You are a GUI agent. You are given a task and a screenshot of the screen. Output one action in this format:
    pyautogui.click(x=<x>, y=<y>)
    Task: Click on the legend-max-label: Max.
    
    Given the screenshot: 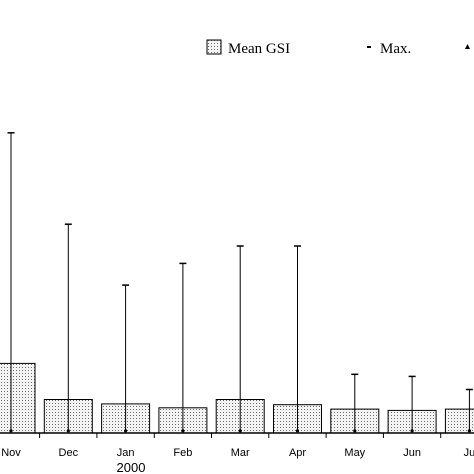 What is the action you would take?
    pyautogui.click(x=395, y=49)
    